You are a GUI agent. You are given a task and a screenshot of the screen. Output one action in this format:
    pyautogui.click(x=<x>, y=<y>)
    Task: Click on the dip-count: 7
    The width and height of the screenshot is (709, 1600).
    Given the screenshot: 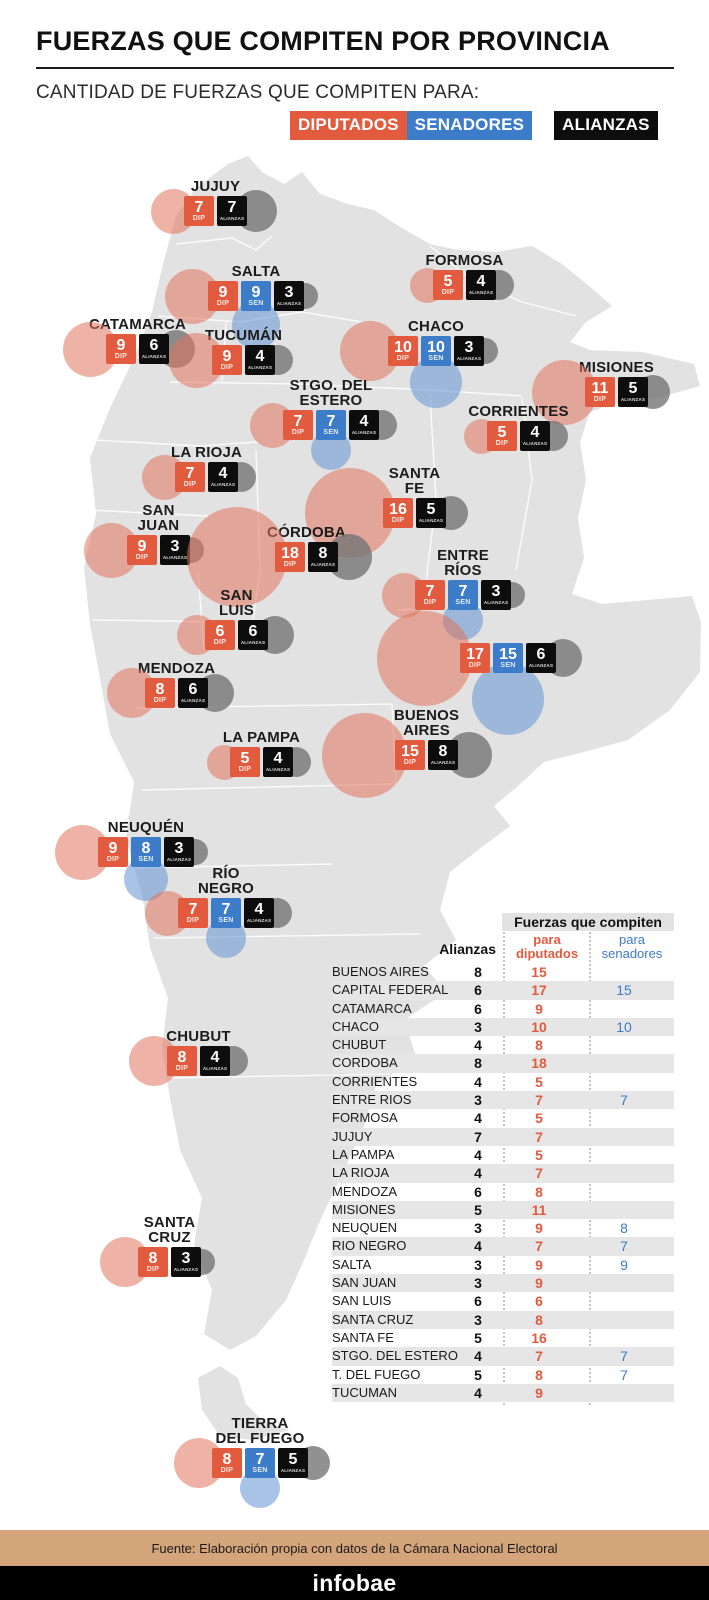 What is the action you would take?
    pyautogui.click(x=190, y=473)
    